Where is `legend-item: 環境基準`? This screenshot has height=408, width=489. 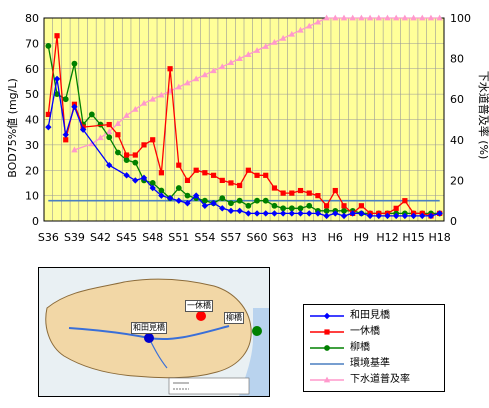 legend-item: 環境基準 is located at coordinates (375, 364).